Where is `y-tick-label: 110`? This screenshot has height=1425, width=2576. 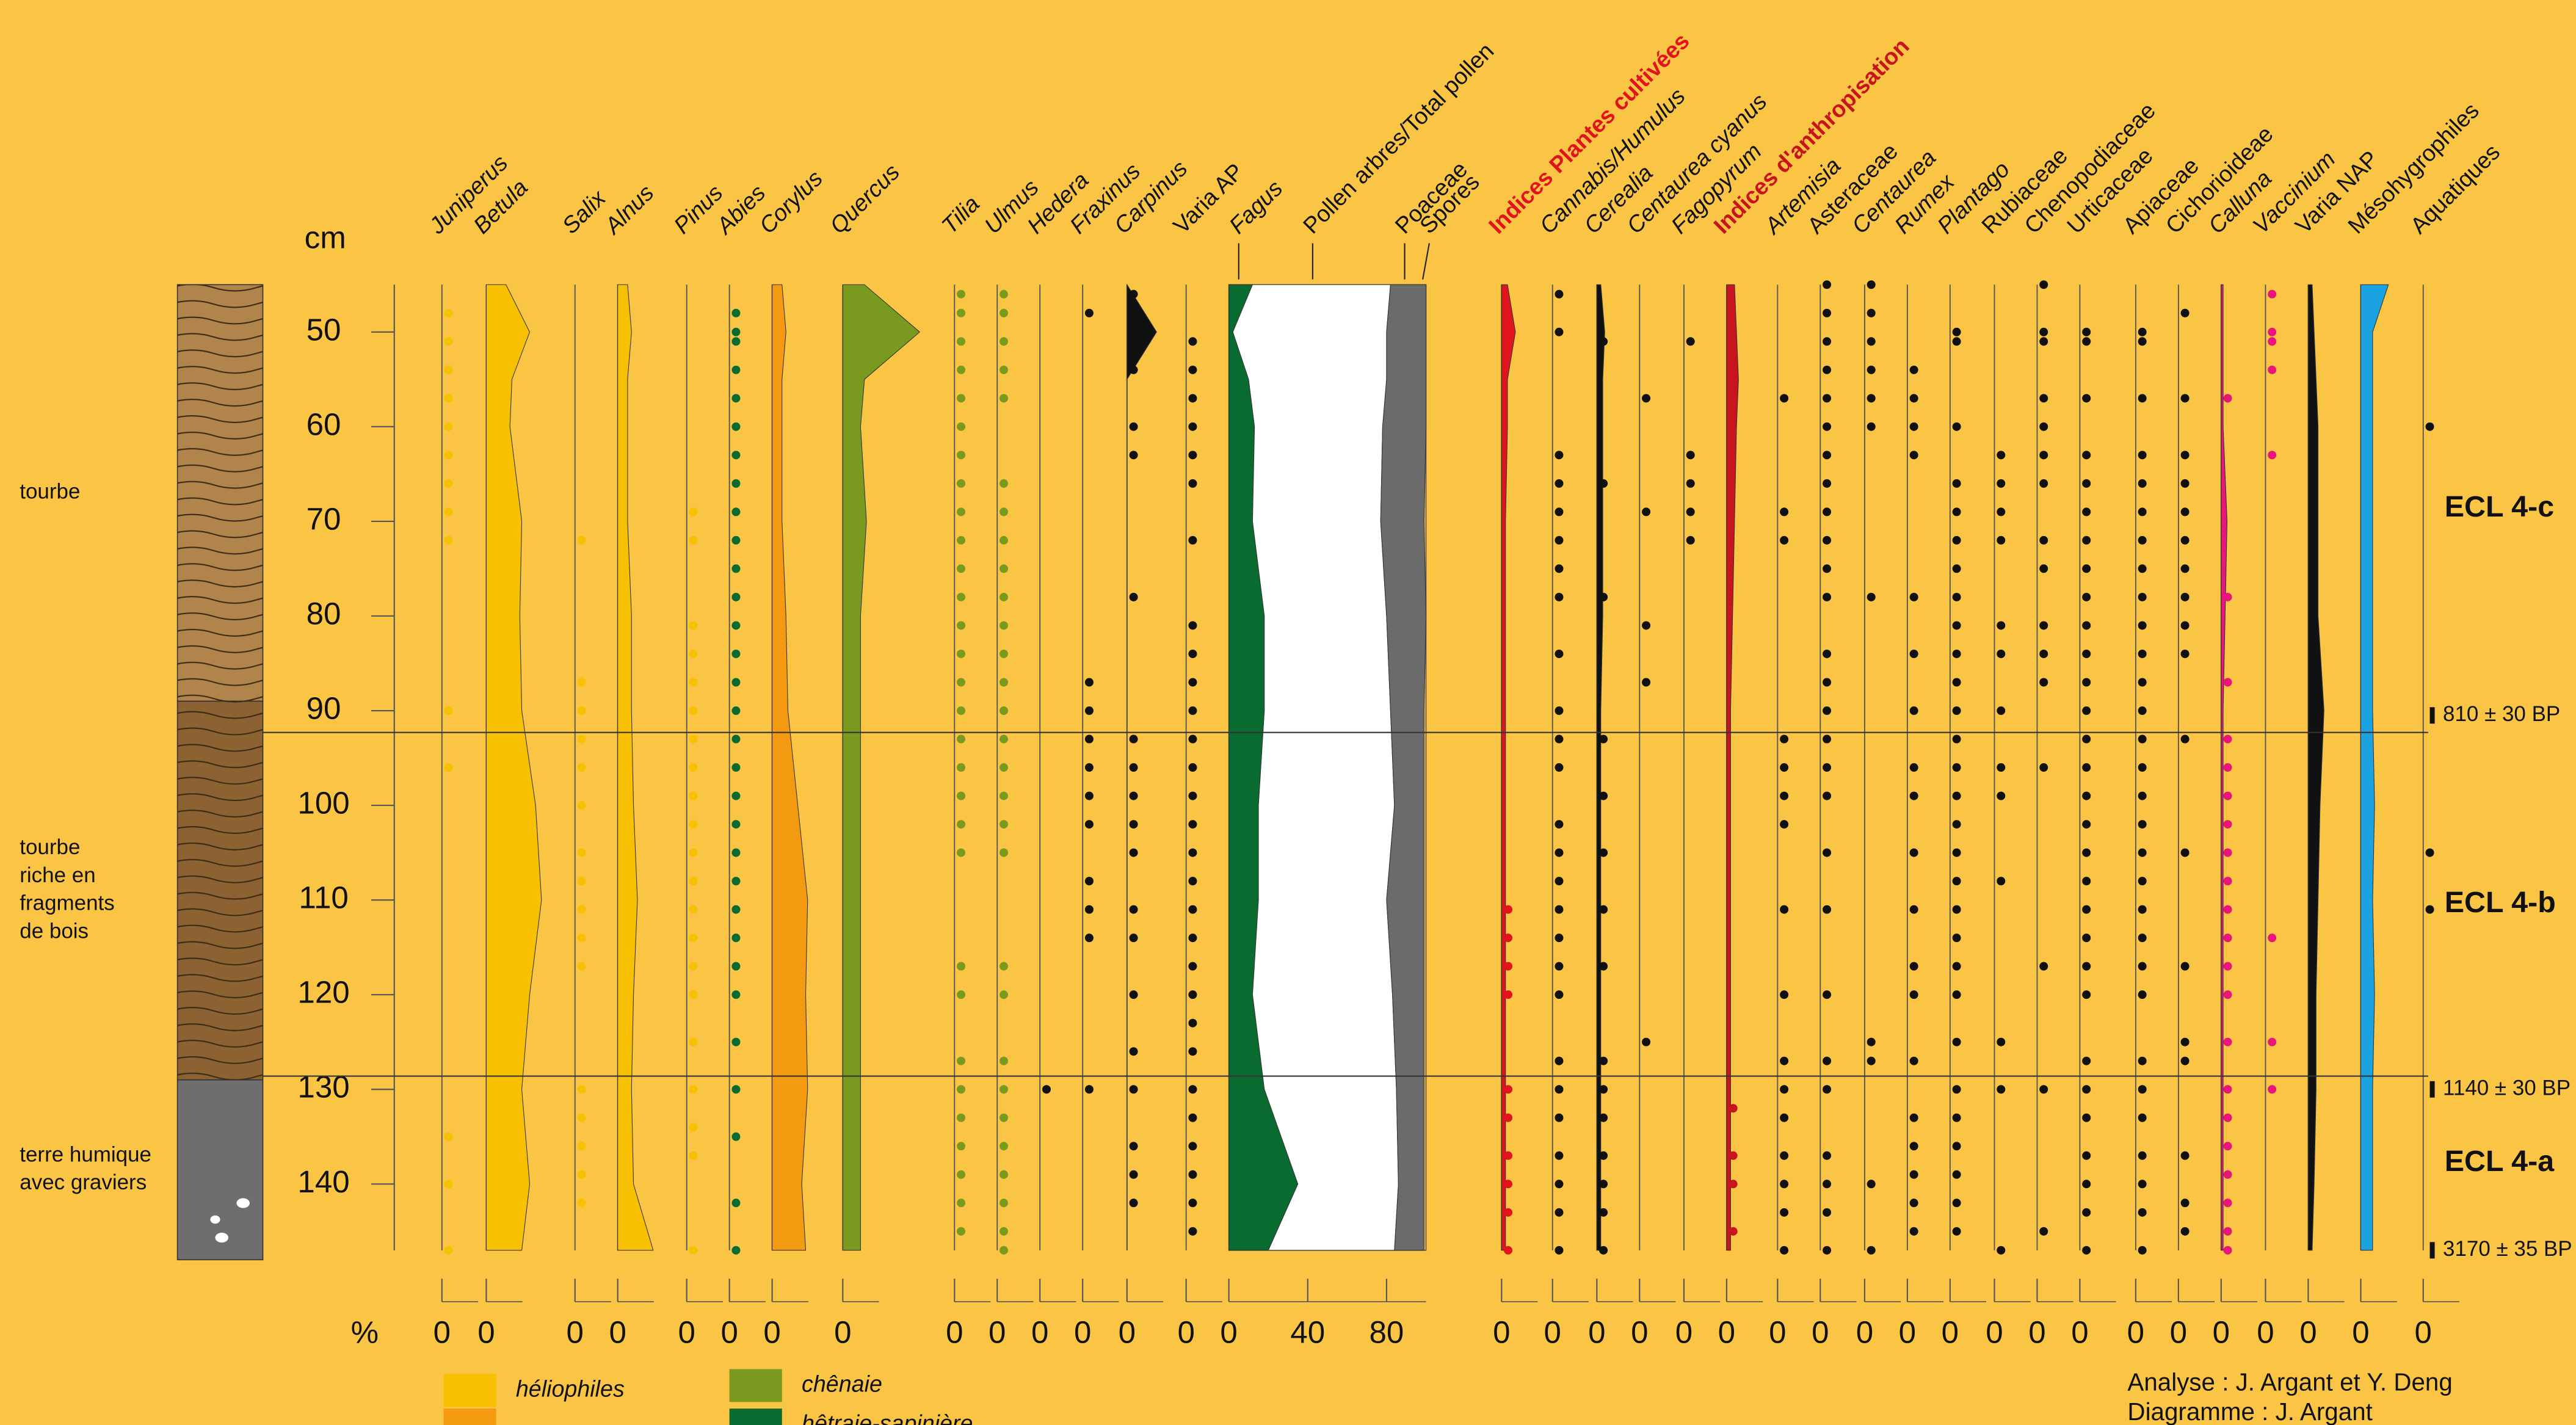 y-tick-label: 110 is located at coordinates (323, 897).